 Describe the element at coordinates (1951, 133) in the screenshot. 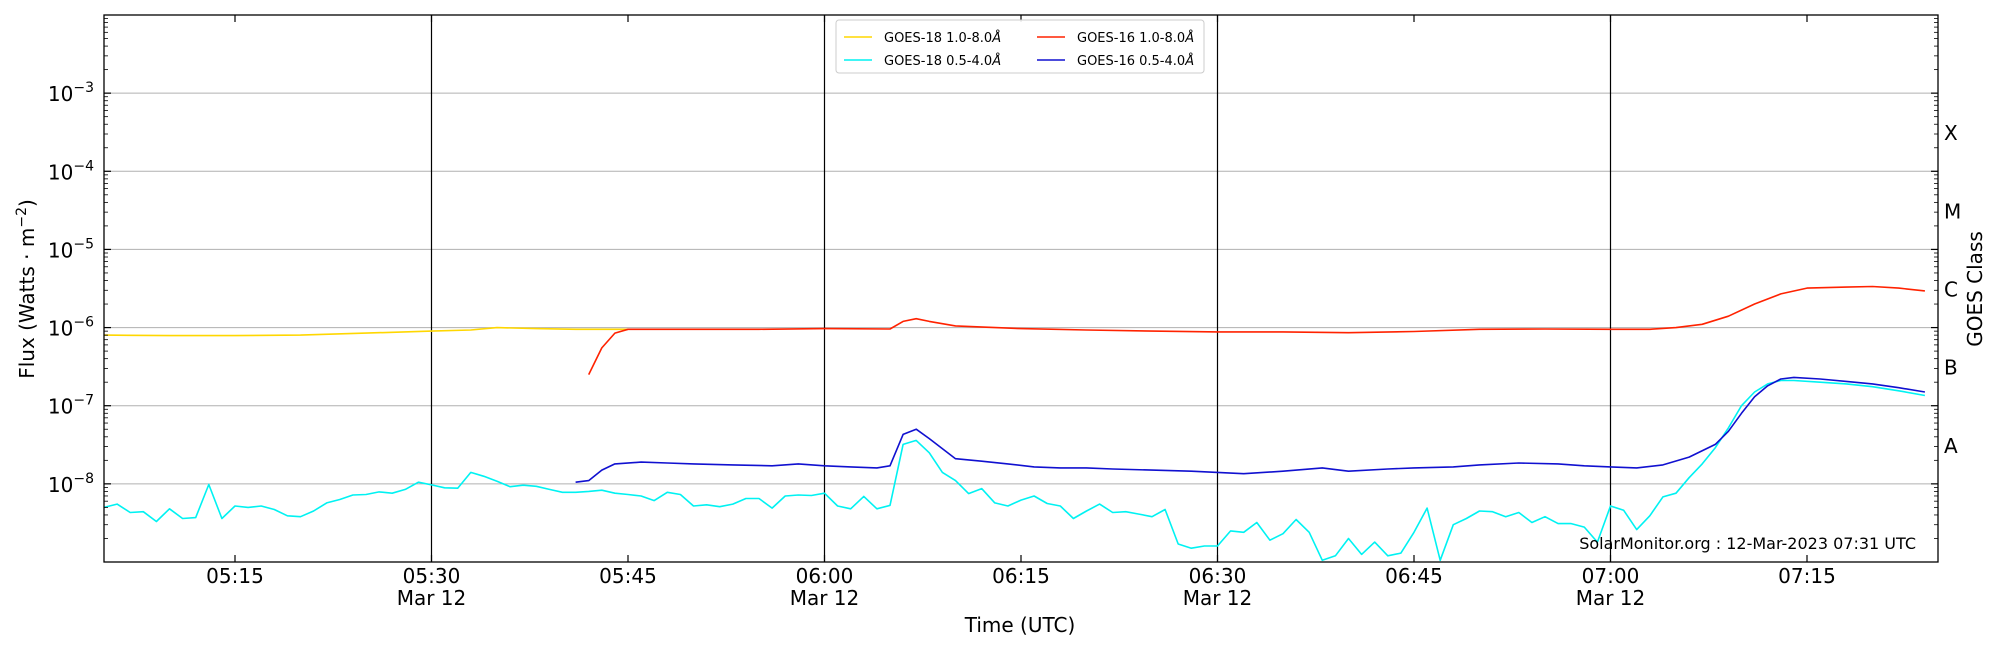

I see `goes-class-label: X` at that location.